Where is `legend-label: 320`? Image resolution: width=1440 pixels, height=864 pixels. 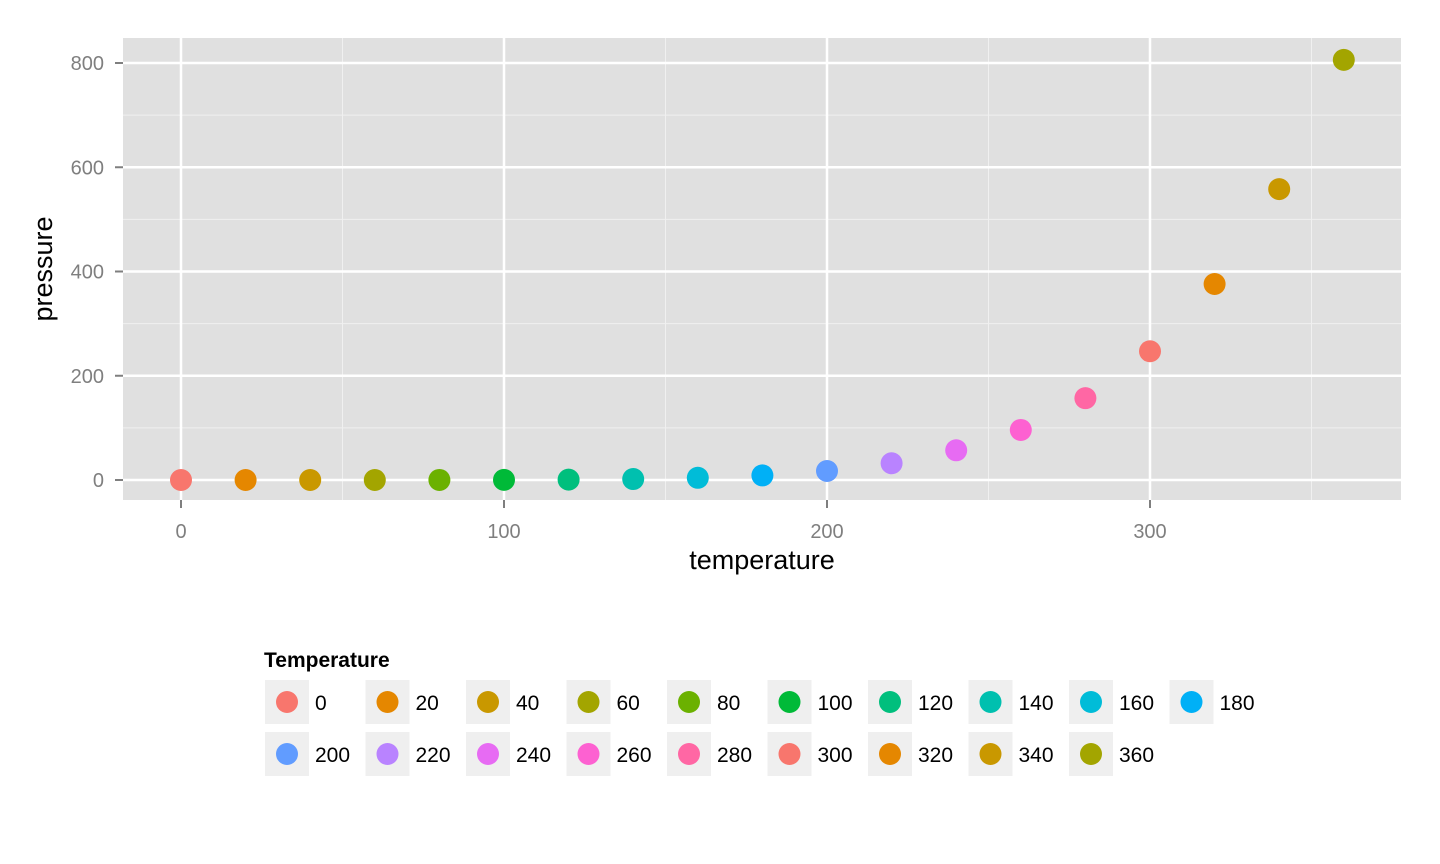
legend-label: 320 is located at coordinates (935, 755).